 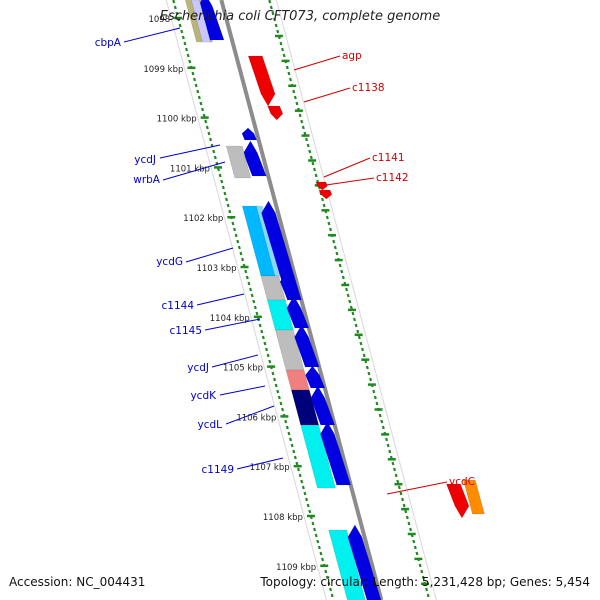 I want to click on gene-label-wrba-leader, so click(x=194, y=171).